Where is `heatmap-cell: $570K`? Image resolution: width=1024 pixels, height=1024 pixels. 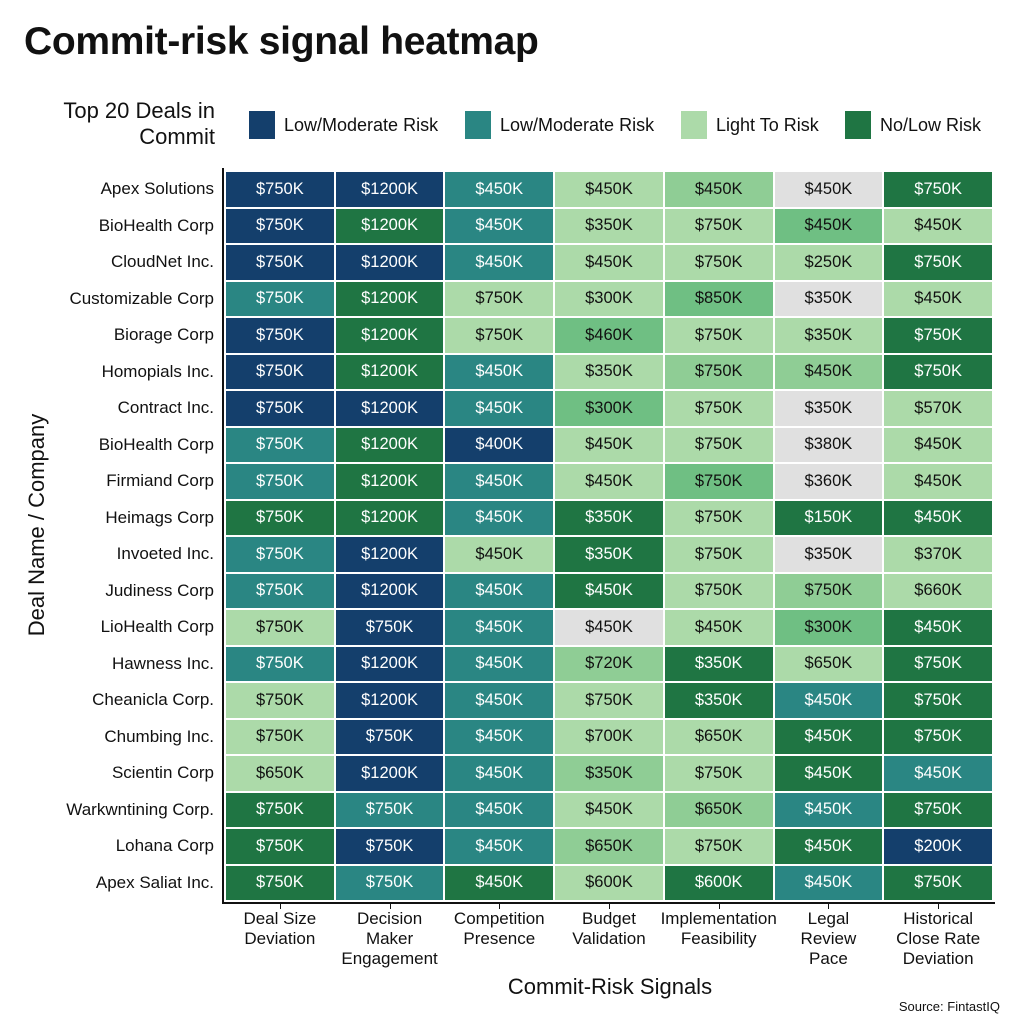
heatmap-cell: $570K is located at coordinates (938, 408).